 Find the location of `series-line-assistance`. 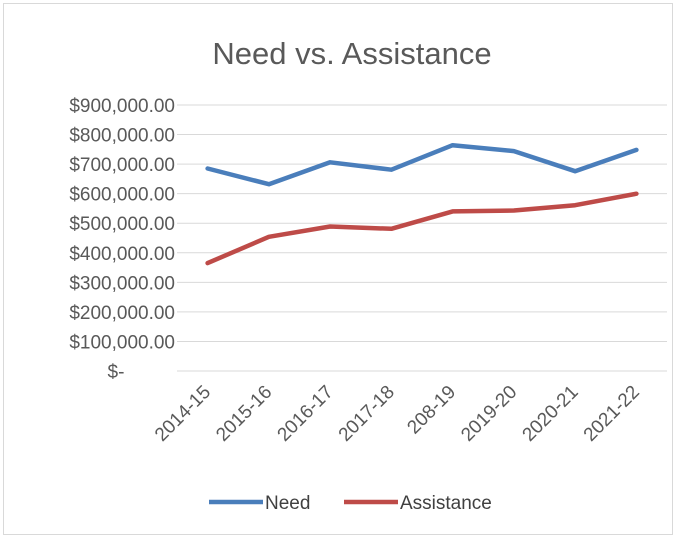

series-line-assistance is located at coordinates (422, 228).